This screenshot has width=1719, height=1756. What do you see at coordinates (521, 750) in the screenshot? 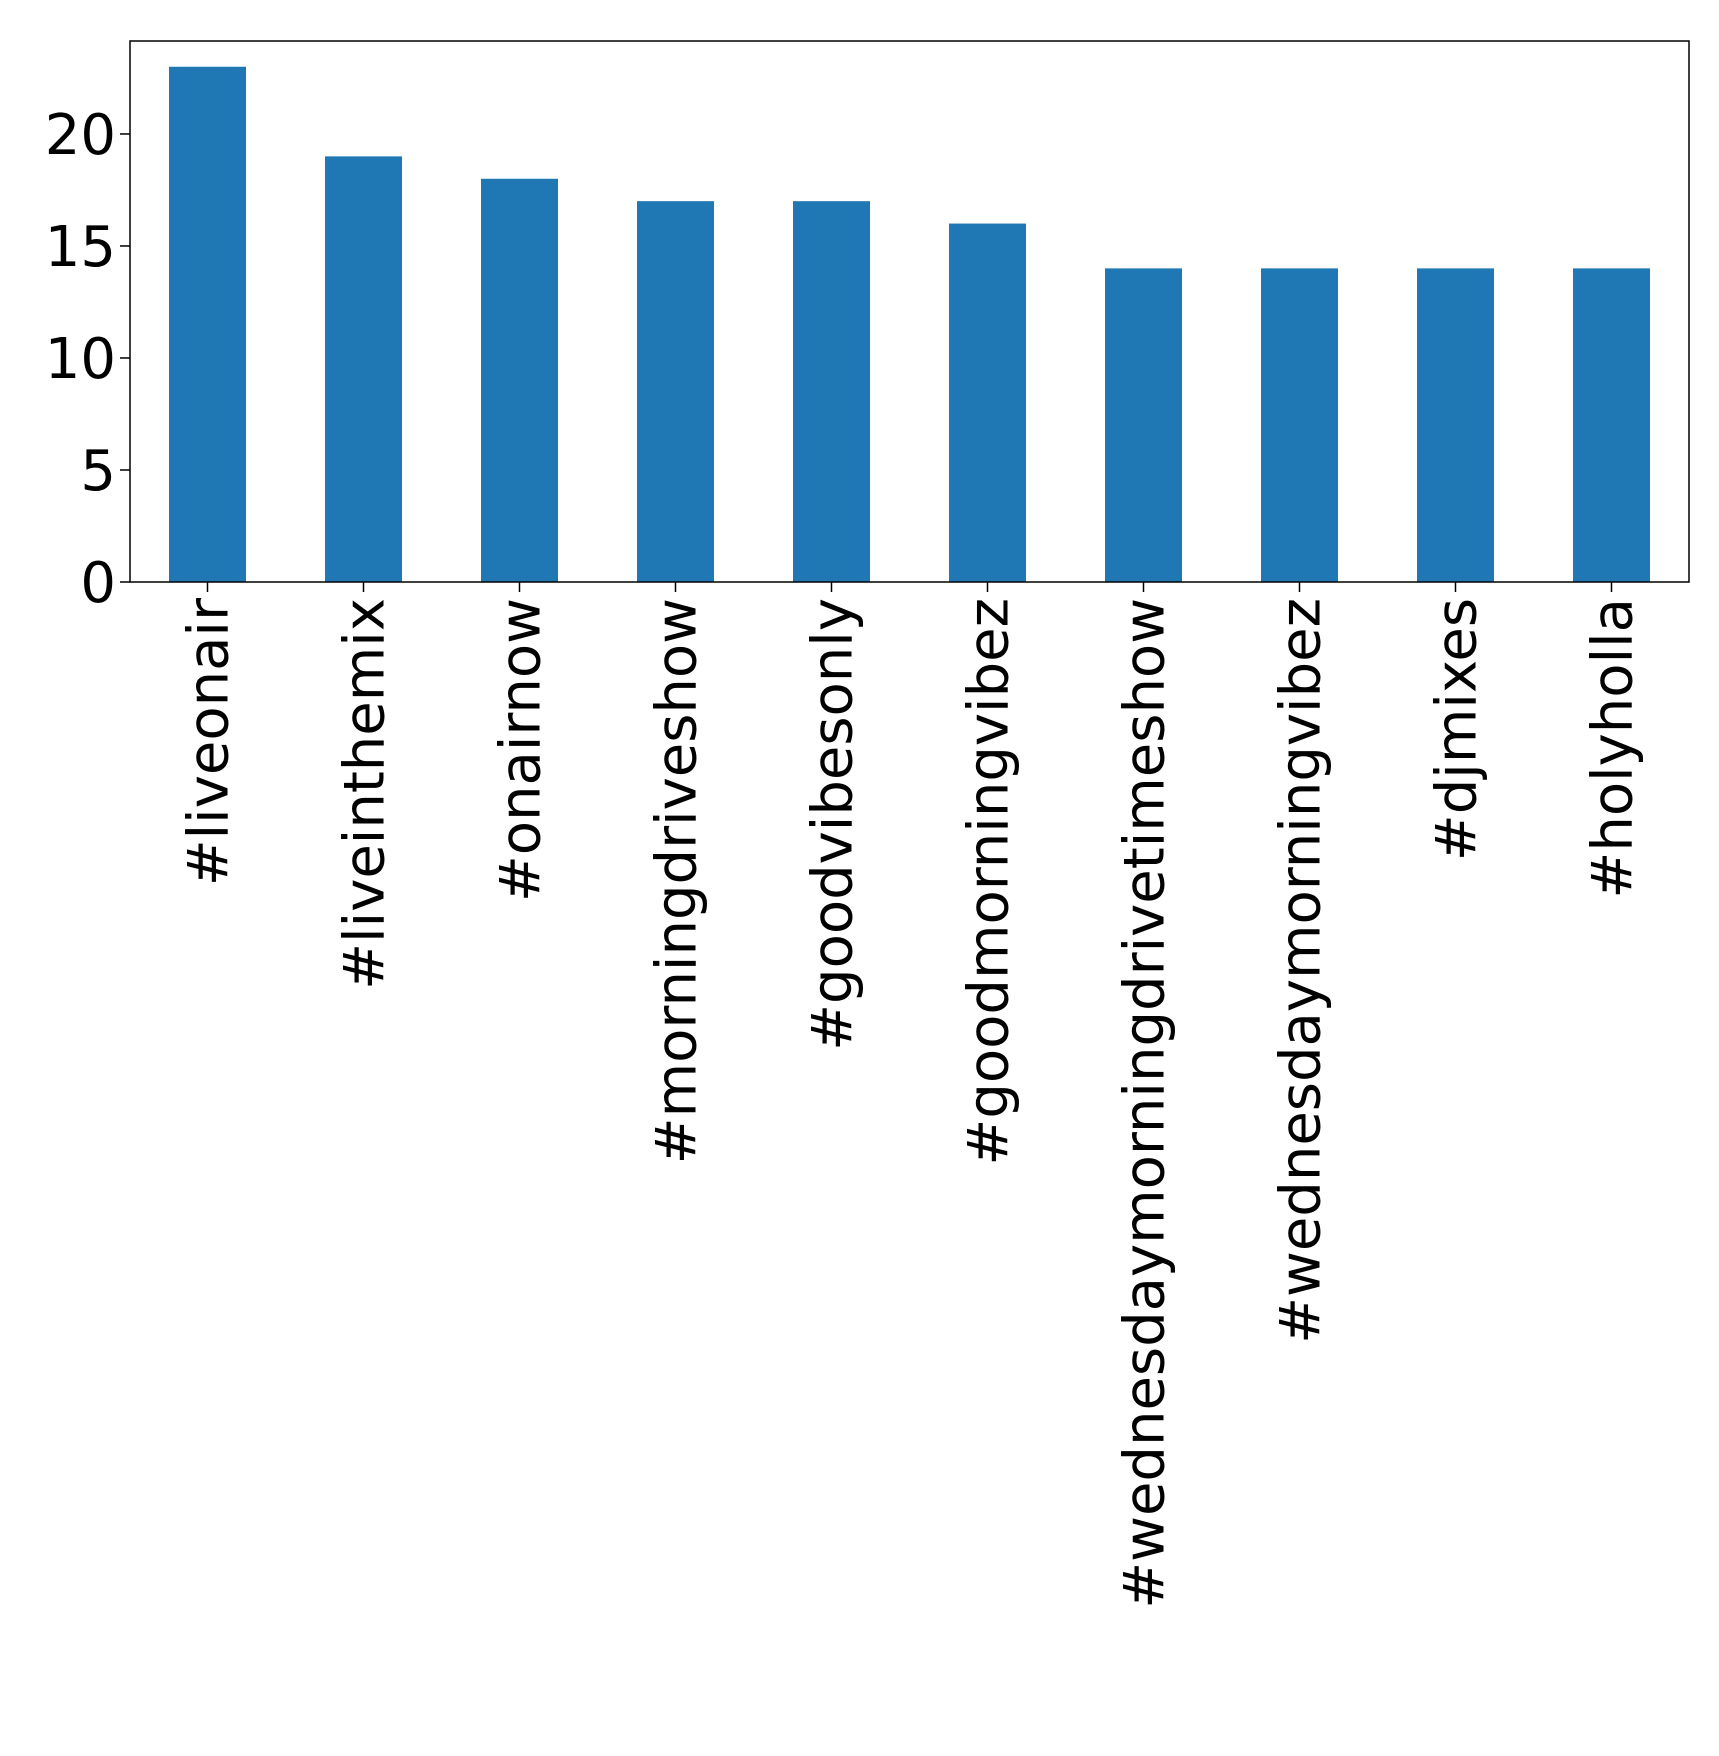
I see `x-tick-label-onairnow: #onairnow` at bounding box center [521, 750].